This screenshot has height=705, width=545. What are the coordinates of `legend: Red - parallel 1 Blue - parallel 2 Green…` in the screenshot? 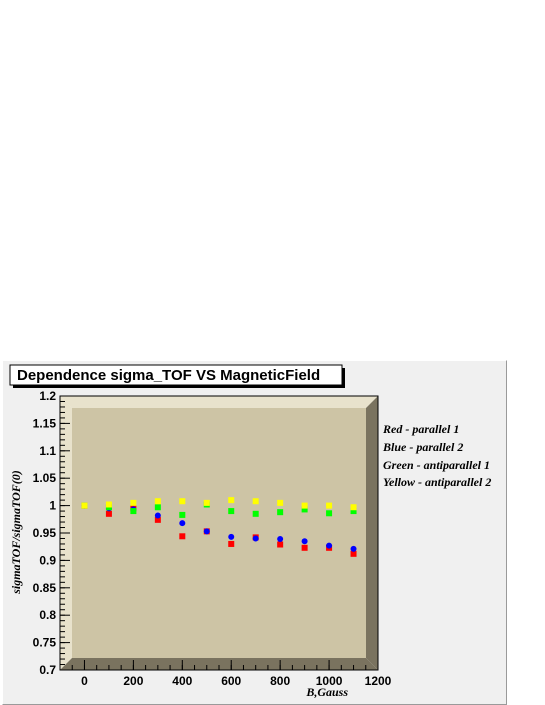 It's located at (436, 455).